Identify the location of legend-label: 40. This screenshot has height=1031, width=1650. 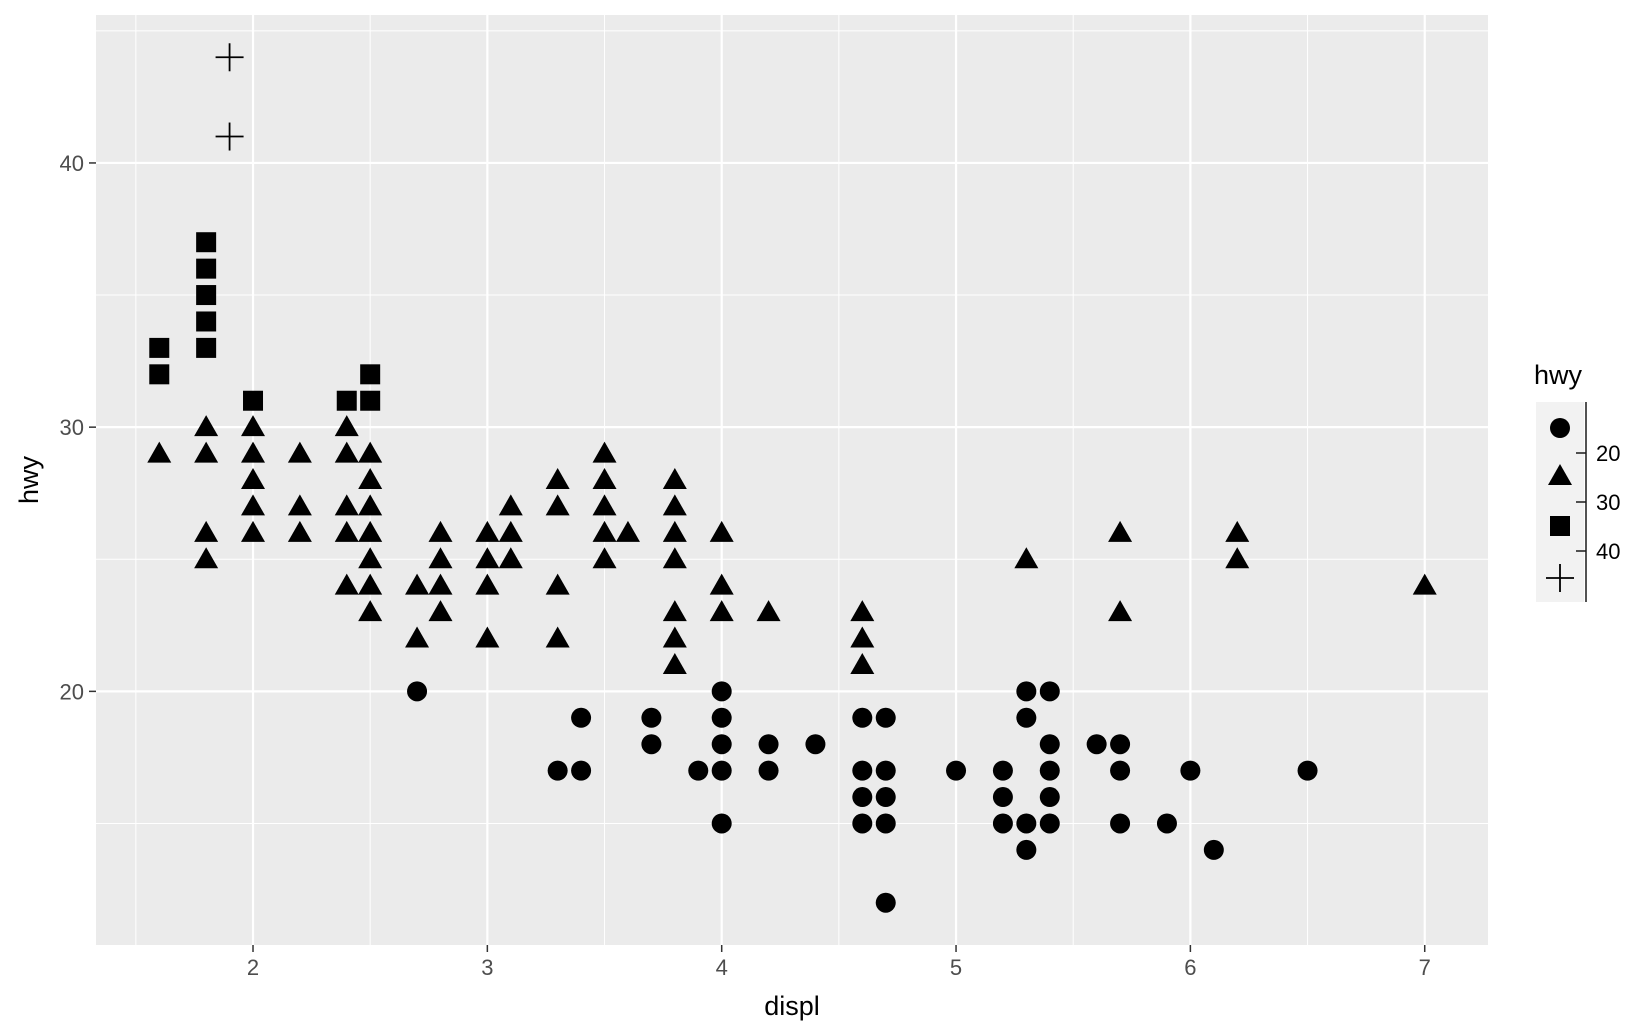
(1608, 551).